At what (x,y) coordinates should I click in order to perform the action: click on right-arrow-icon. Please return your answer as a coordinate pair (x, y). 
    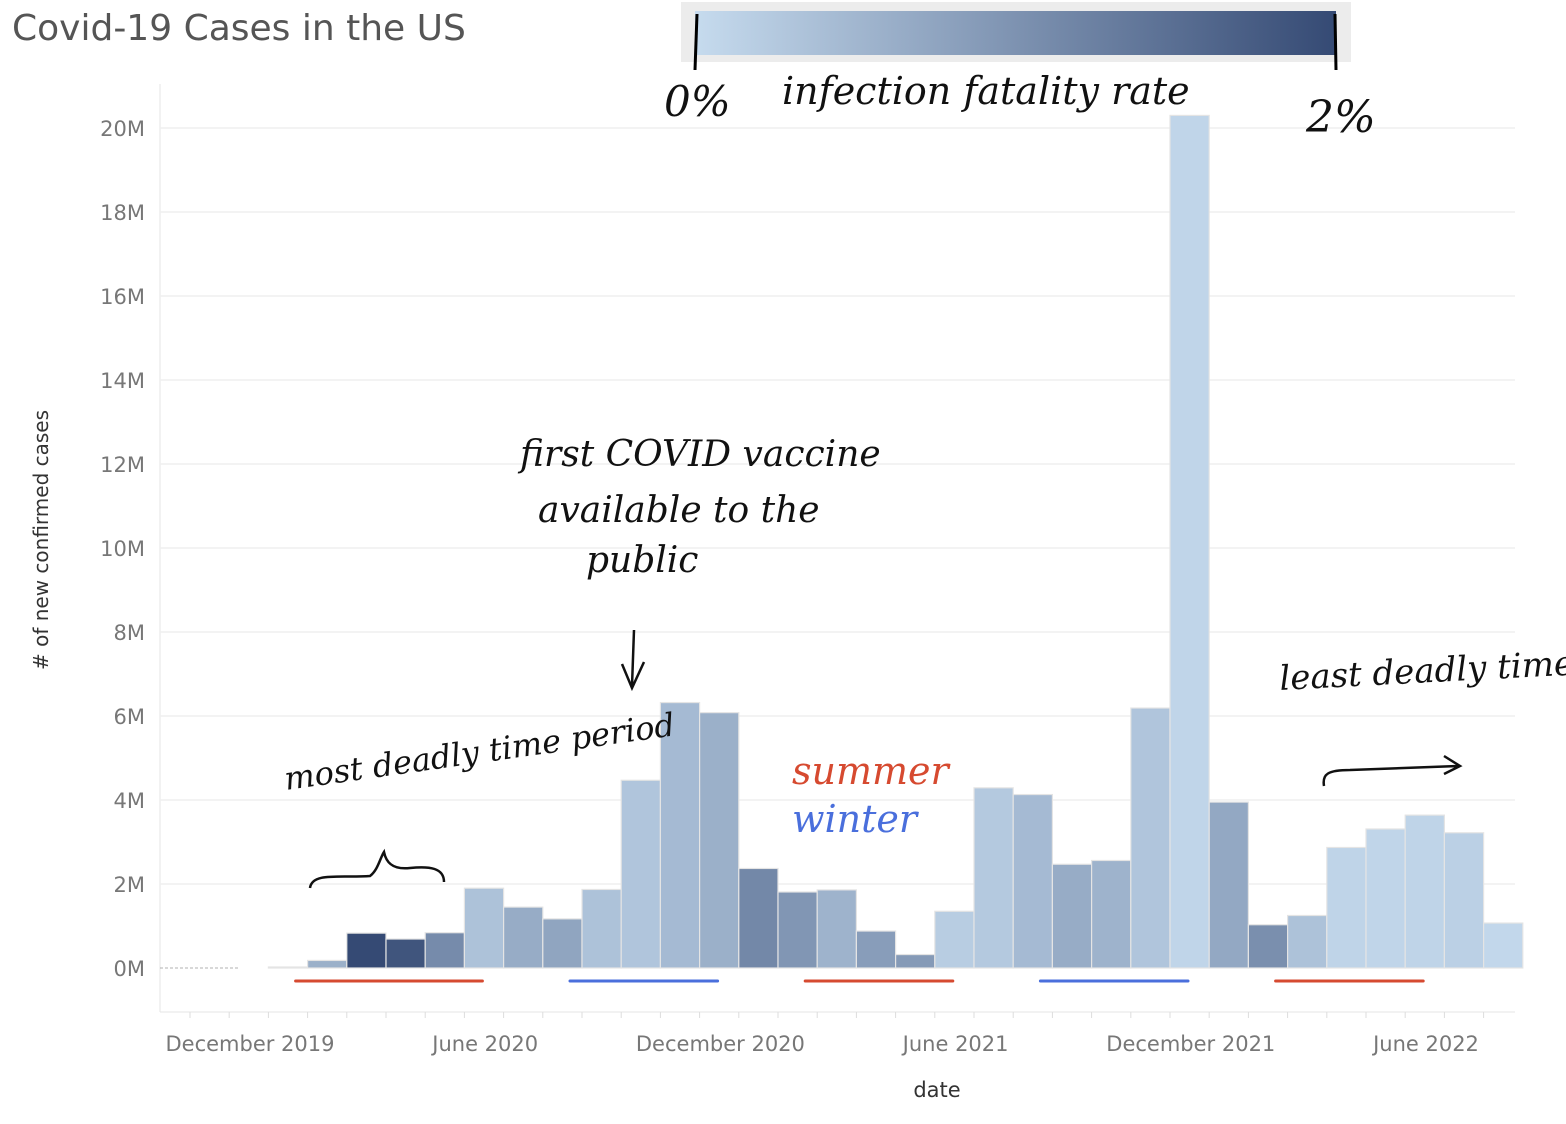
    Looking at the image, I should click on (1392, 770).